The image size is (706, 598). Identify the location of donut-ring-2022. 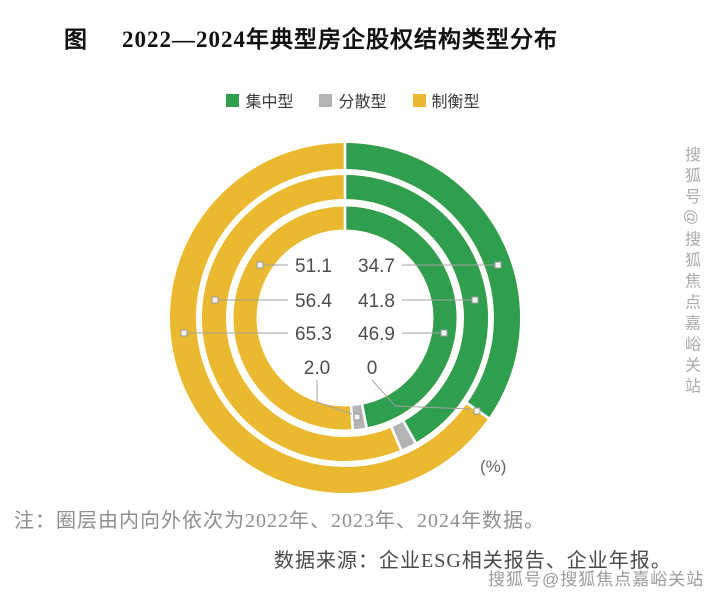
(345, 318).